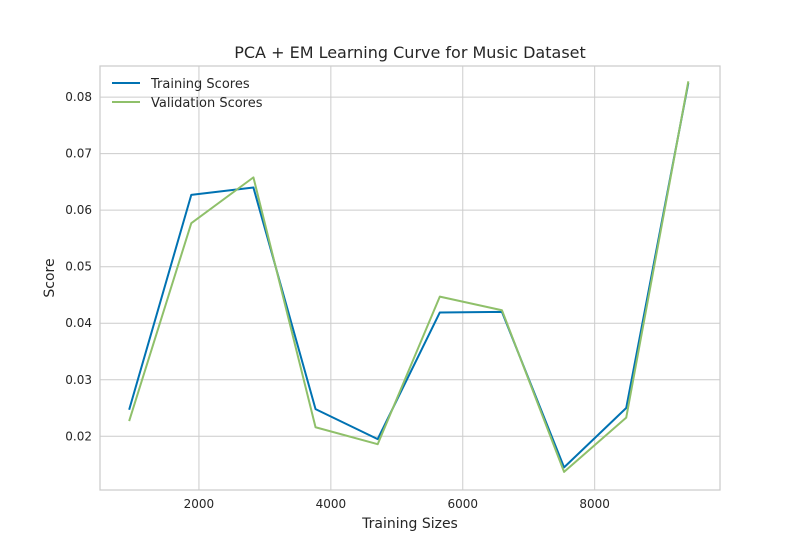 Image resolution: width=800 pixels, height=550 pixels. I want to click on y-tick-label: 0.06, so click(78, 210).